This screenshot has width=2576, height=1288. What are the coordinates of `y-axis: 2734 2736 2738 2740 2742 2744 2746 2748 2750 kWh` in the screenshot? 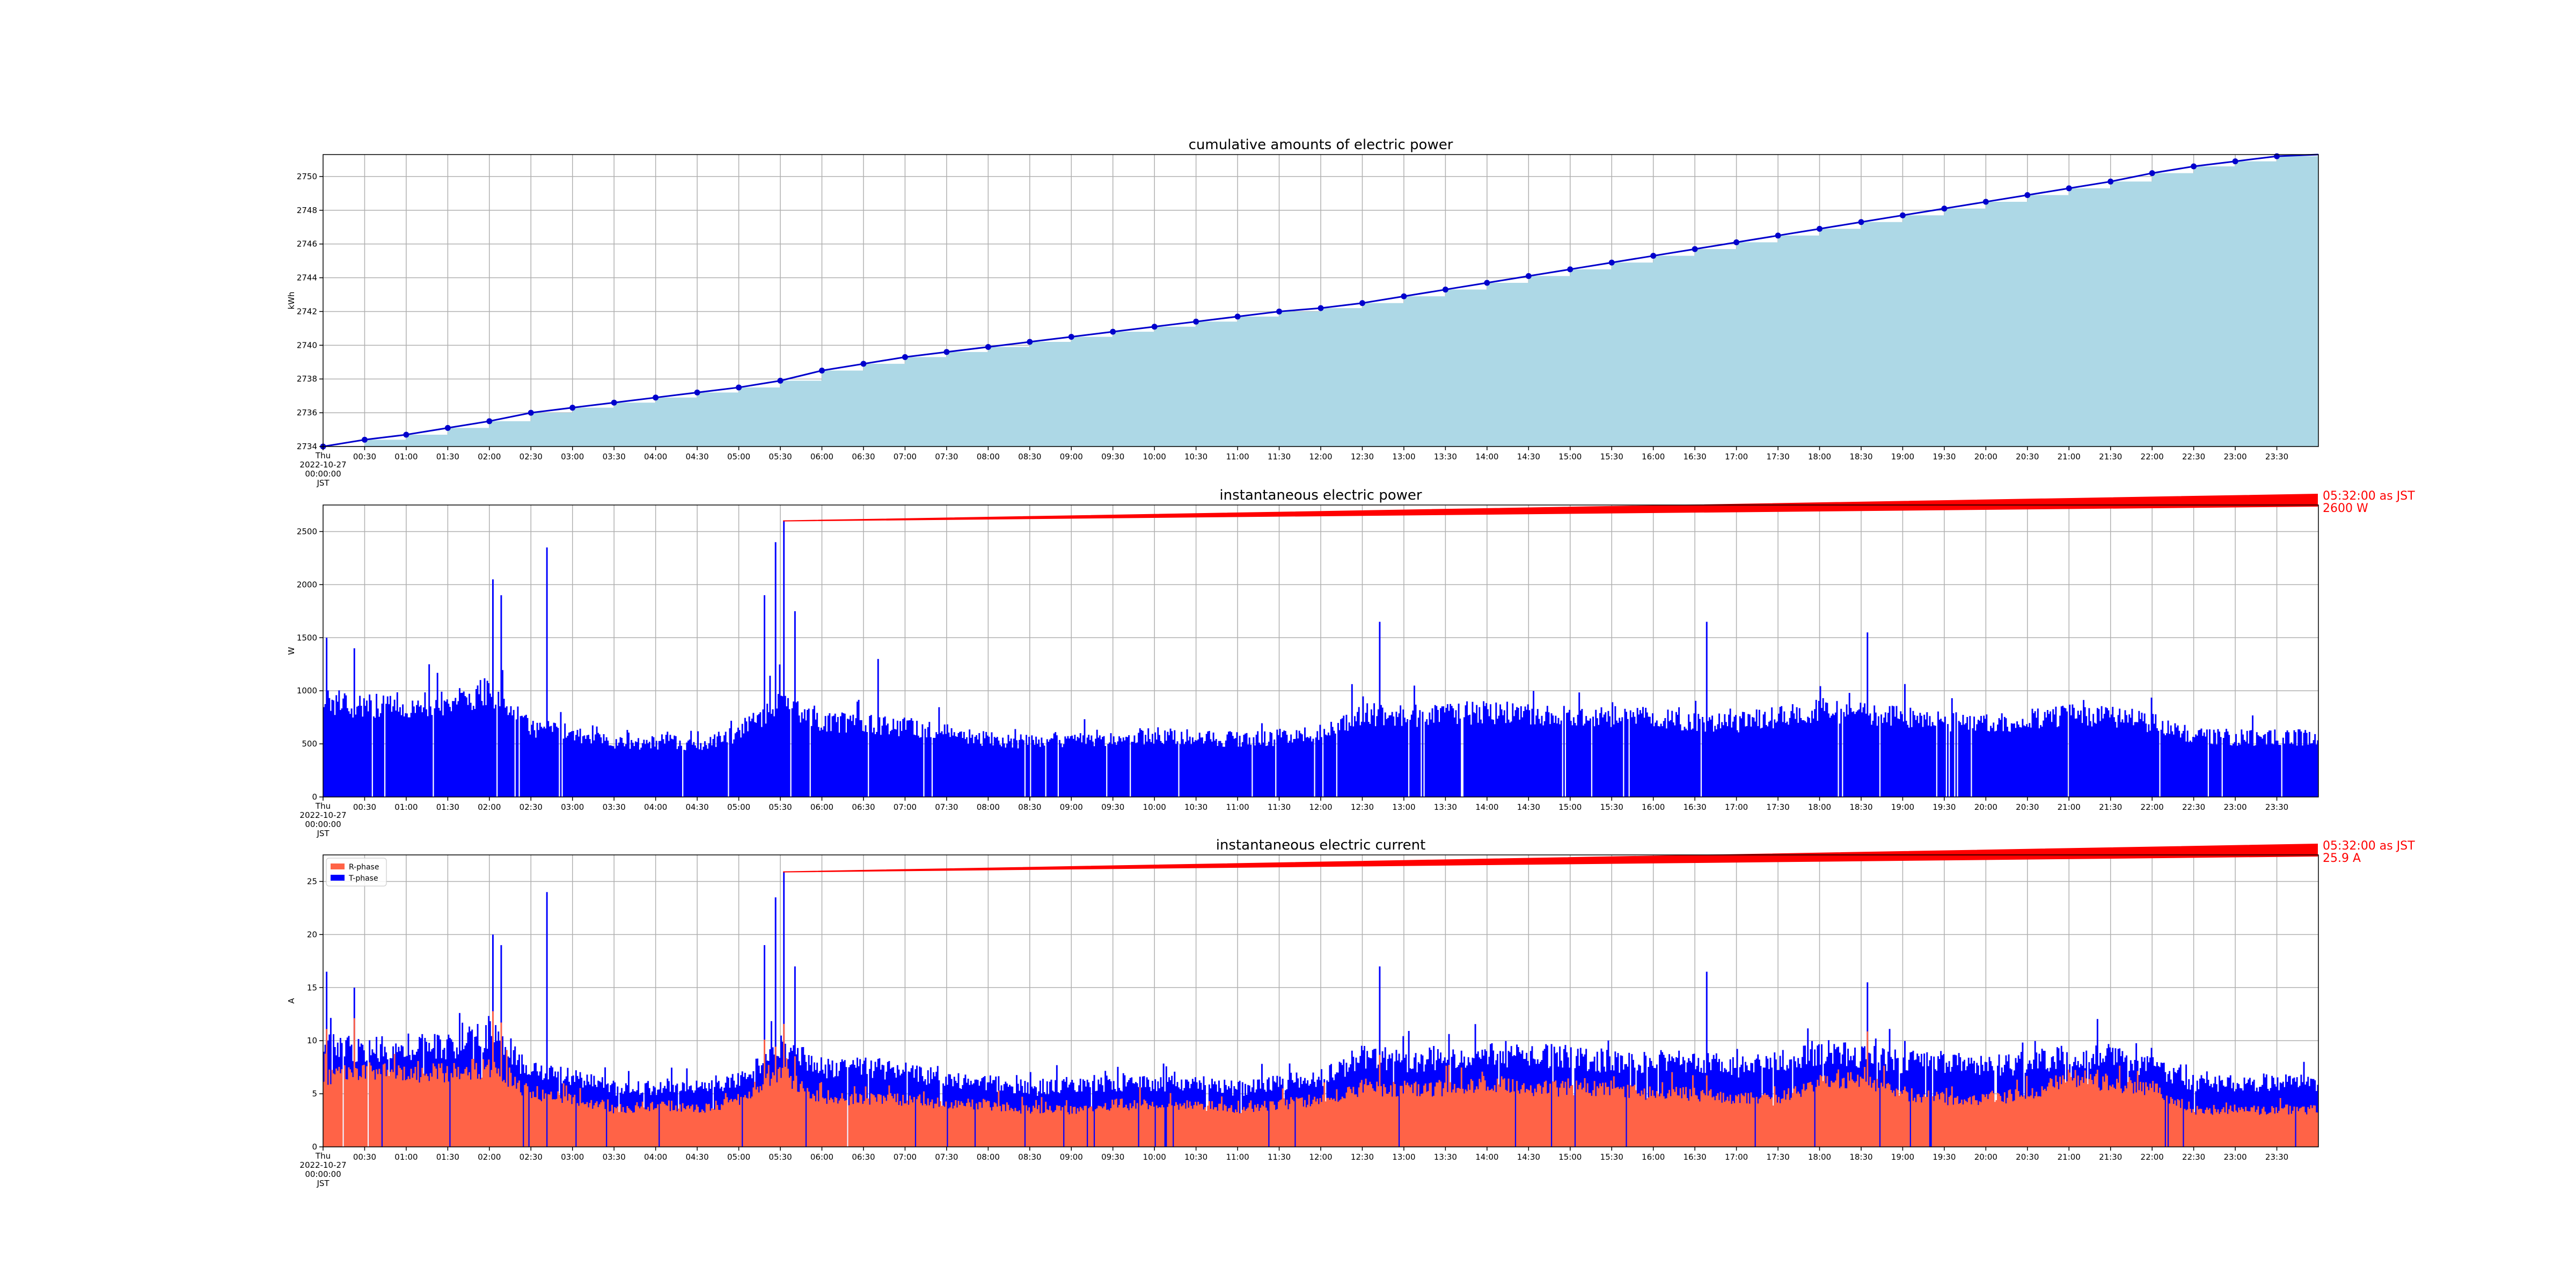 It's located at (305, 311).